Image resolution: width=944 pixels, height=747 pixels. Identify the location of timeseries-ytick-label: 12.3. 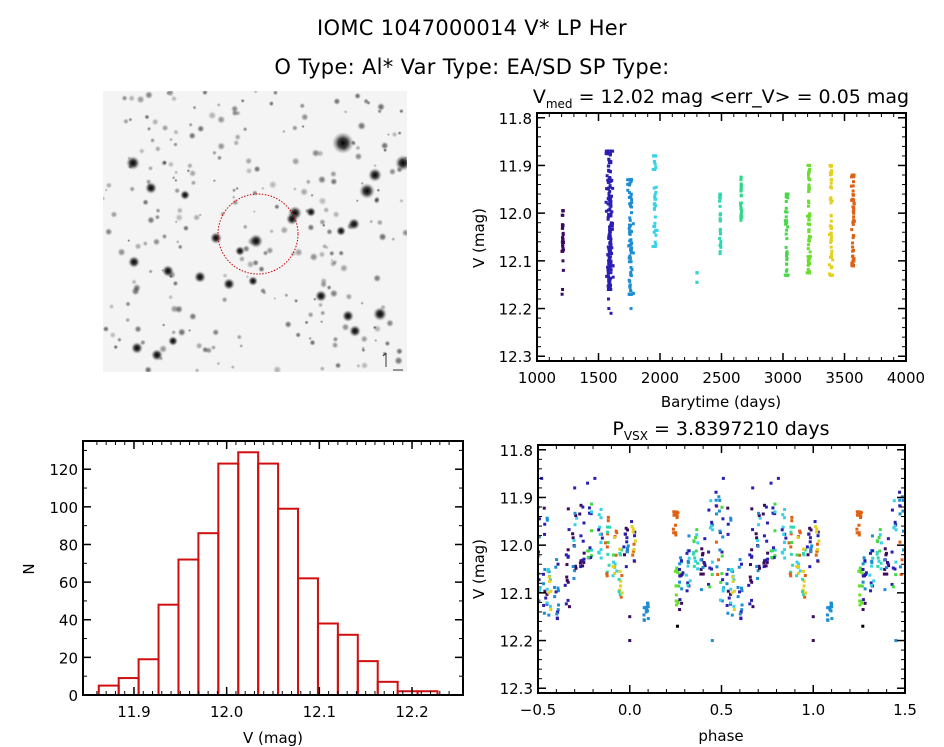
(515, 357).